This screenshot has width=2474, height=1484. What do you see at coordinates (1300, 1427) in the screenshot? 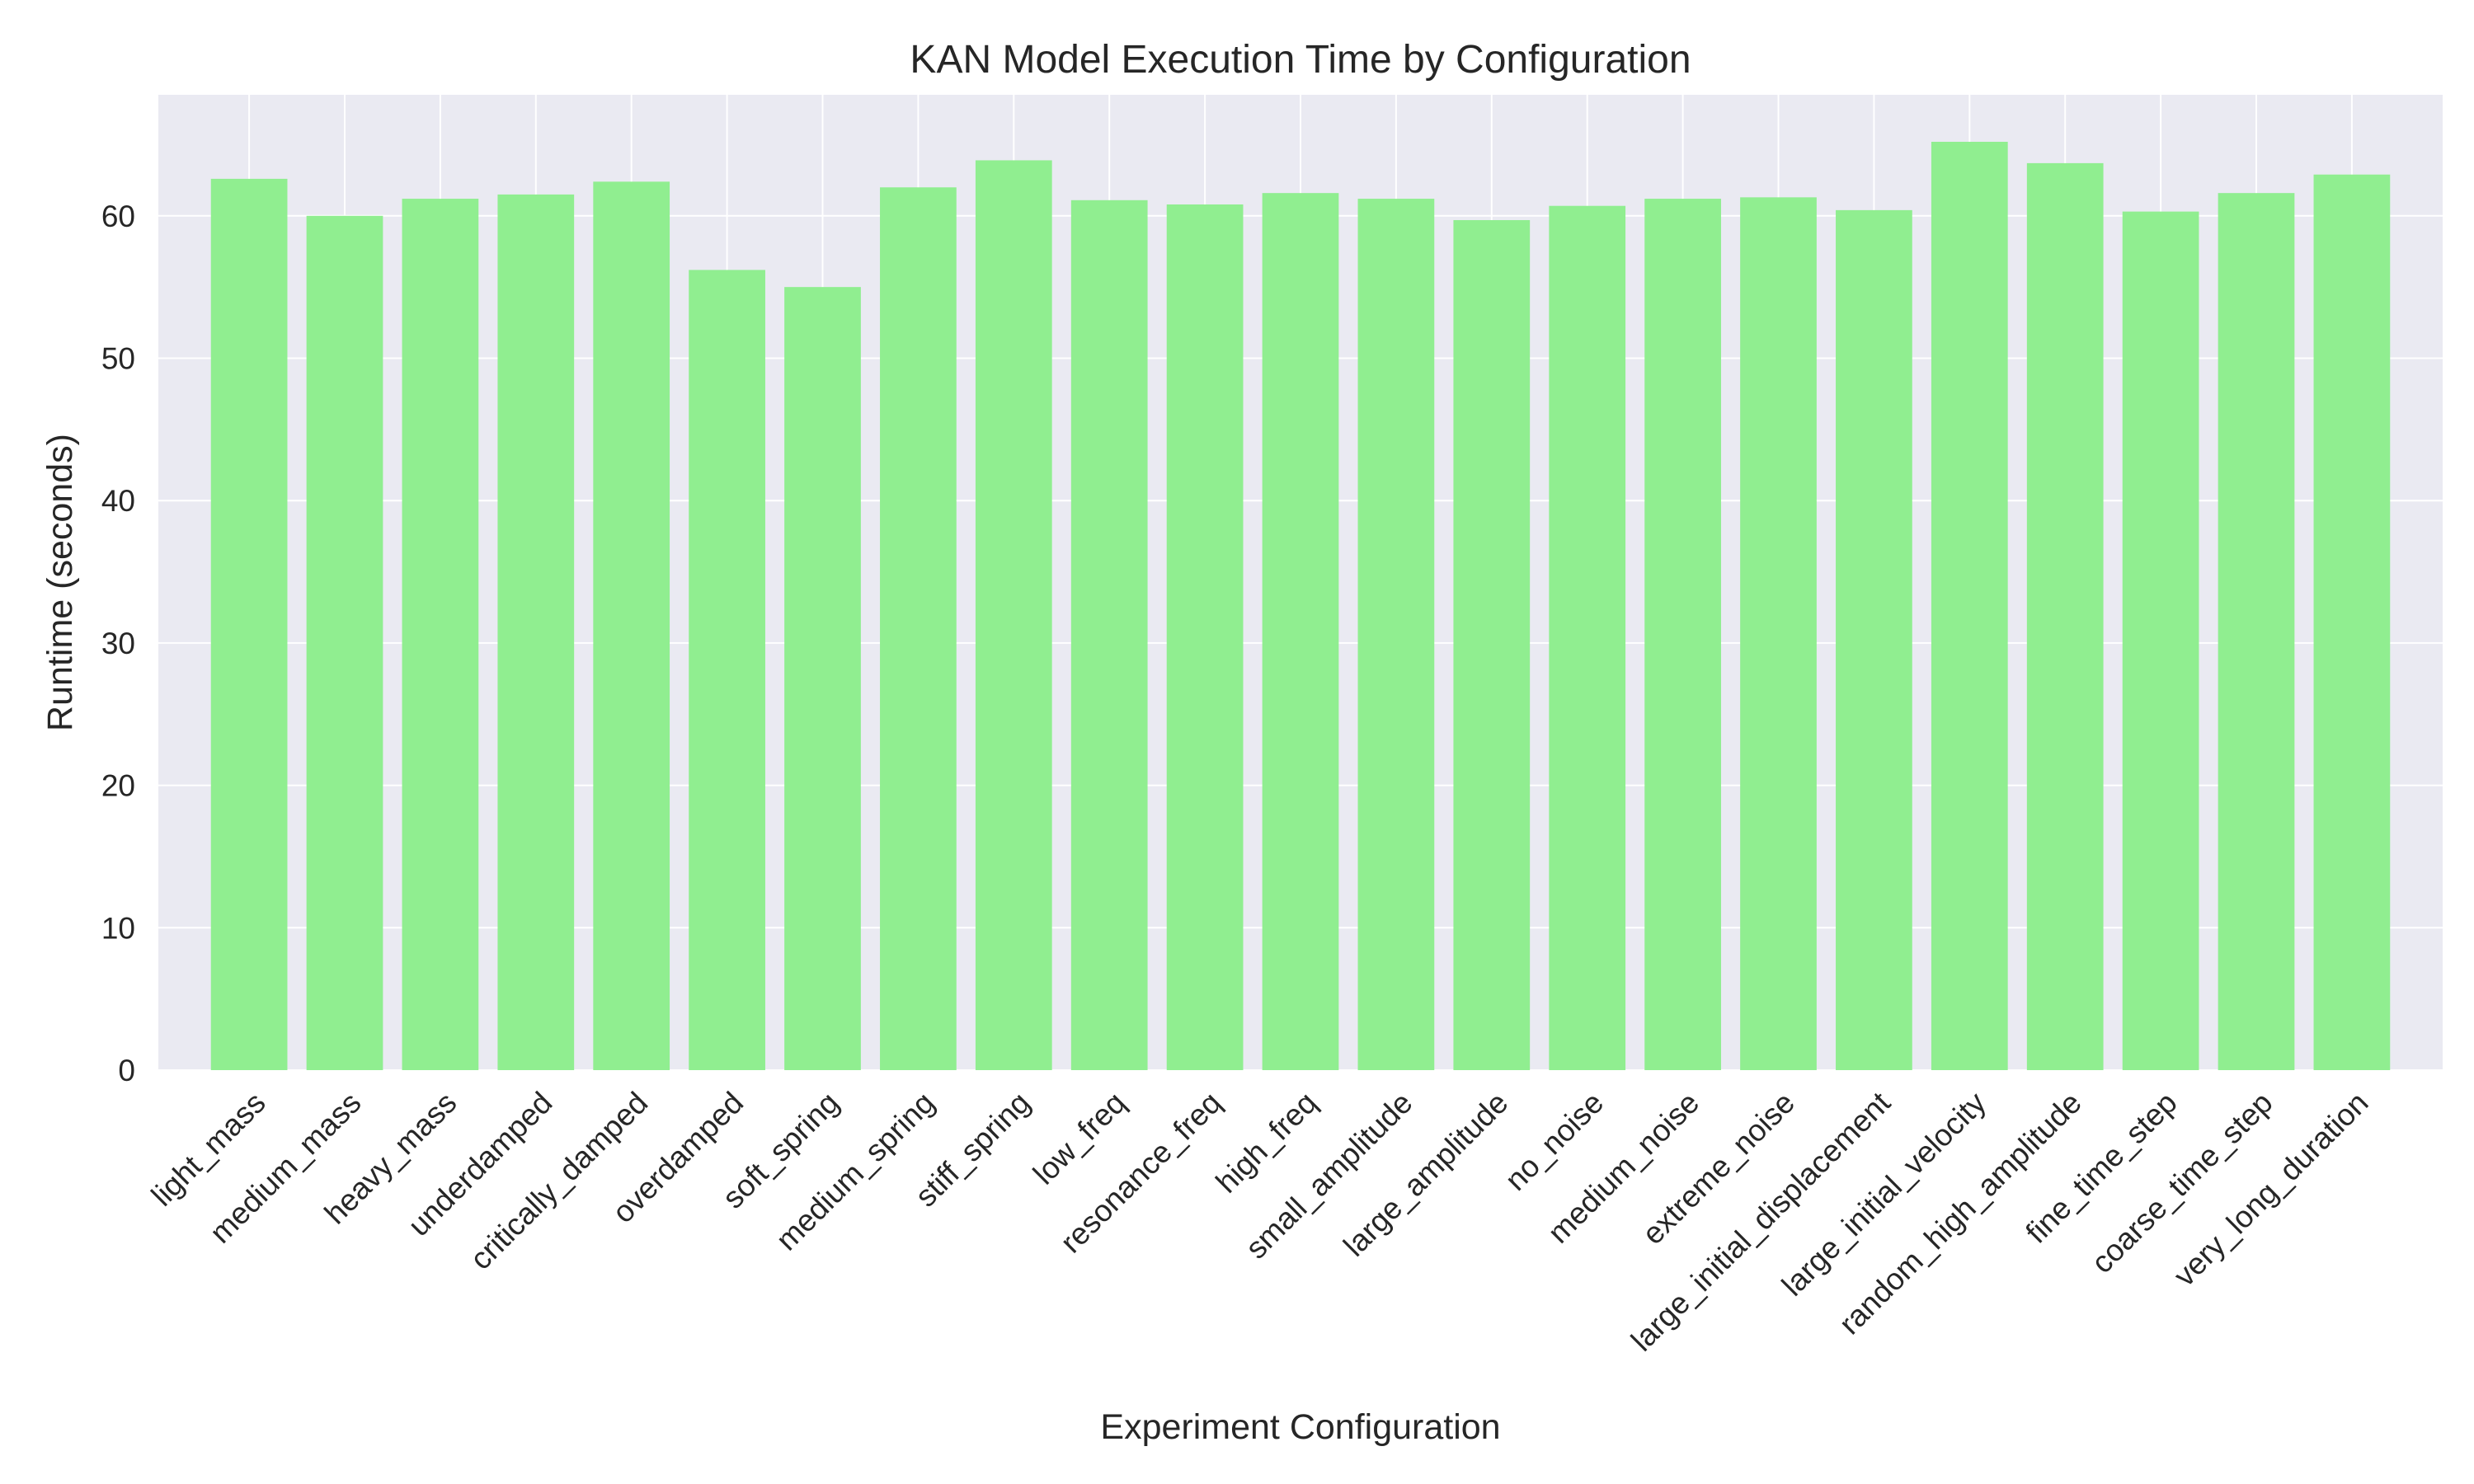
I see `x-axis-label: Experiment Configuration` at bounding box center [1300, 1427].